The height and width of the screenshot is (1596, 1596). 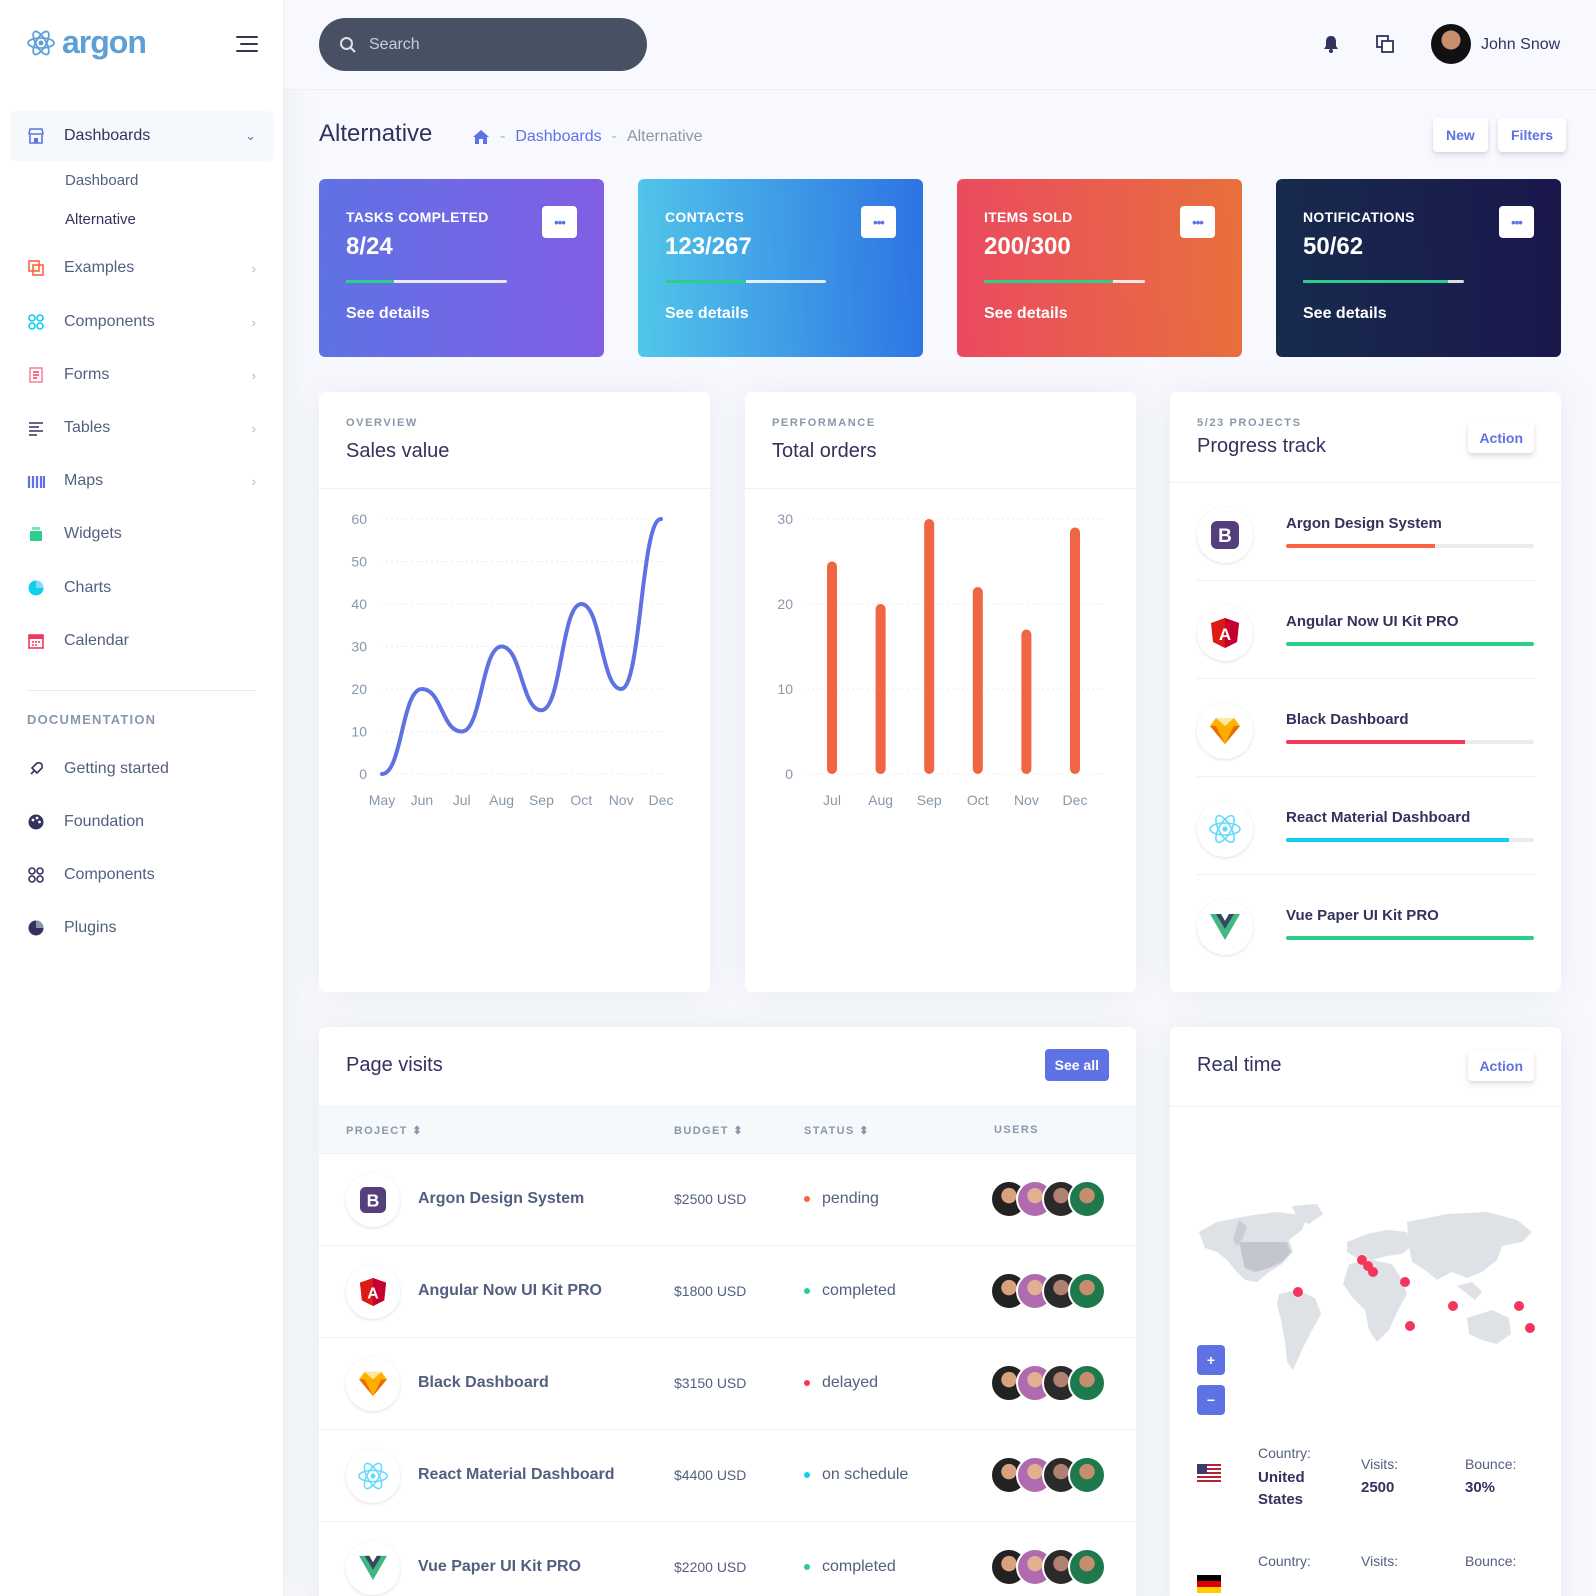 I want to click on sidebar-item-widgets: Widgets, so click(x=142, y=534).